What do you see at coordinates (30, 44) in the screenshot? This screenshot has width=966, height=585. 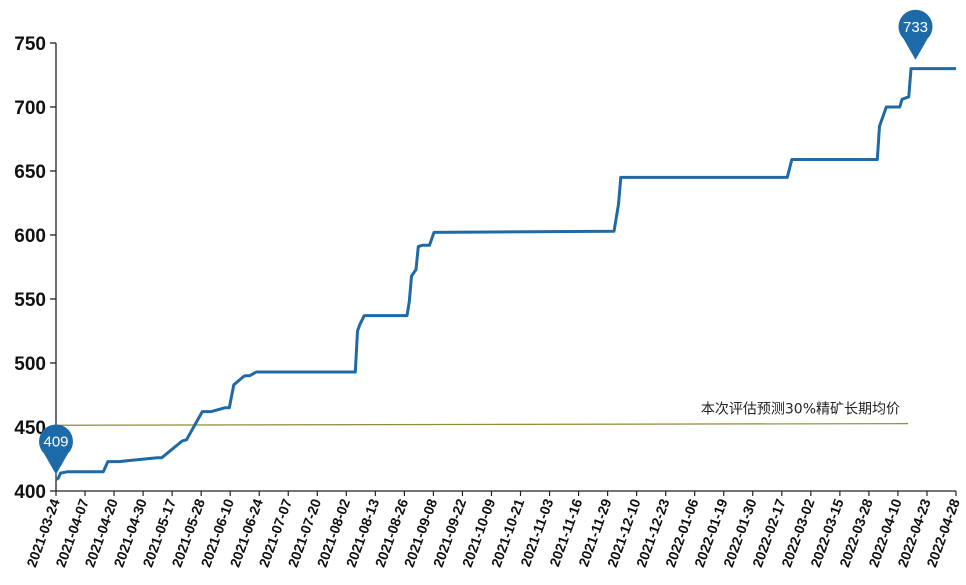 I see `y-tick-label: 750` at bounding box center [30, 44].